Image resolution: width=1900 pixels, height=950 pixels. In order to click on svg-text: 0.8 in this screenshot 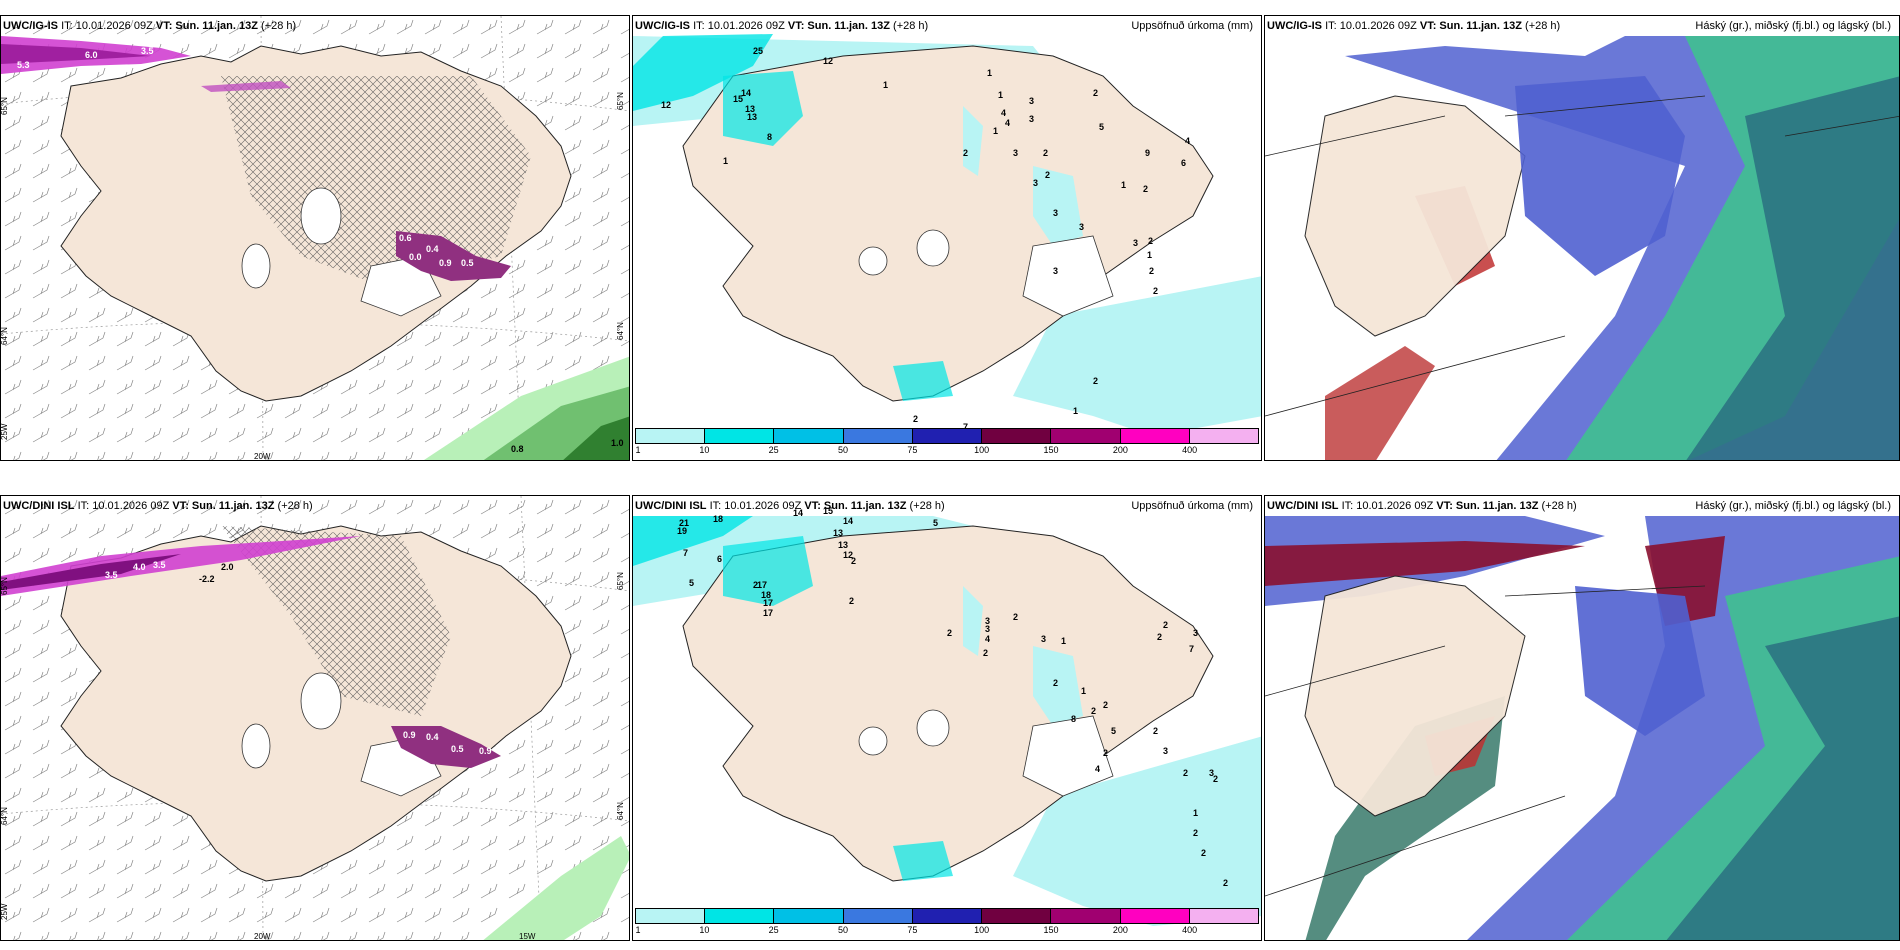, I will do `click(517, 449)`.